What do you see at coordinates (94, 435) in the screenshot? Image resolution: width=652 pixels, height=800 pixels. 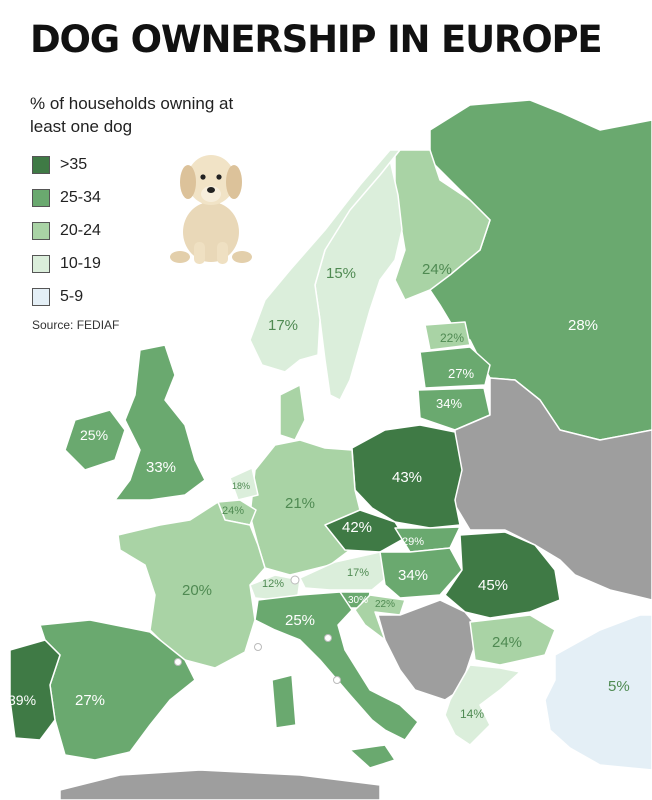 I see `country-label-ireland: 25%` at bounding box center [94, 435].